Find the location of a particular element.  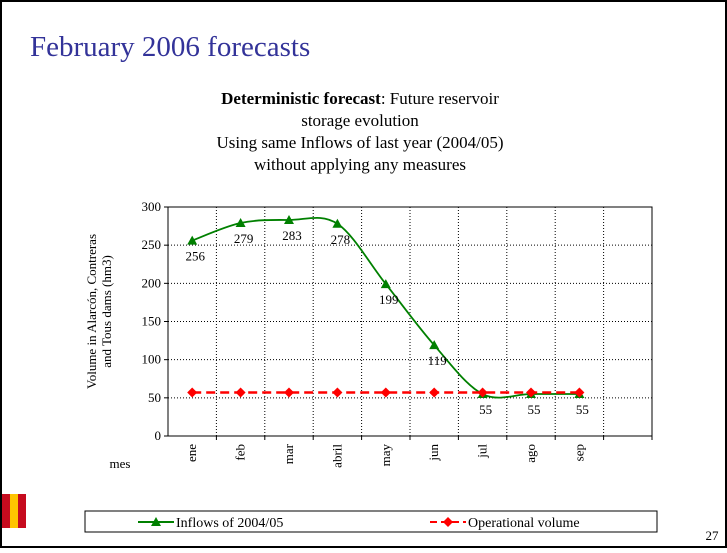

x-tick-label: jun is located at coordinates (433, 453).